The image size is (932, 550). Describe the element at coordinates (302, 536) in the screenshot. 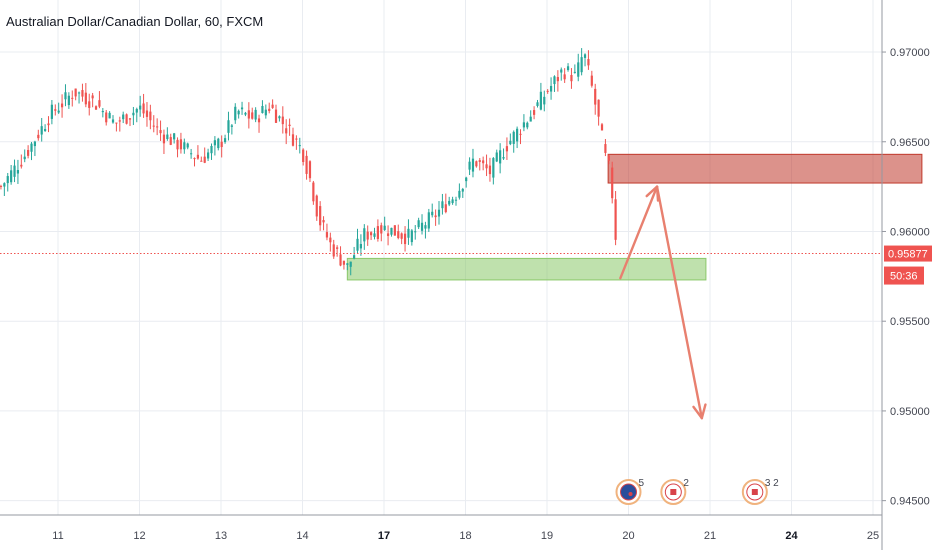

I see `time-tick-label: 14` at that location.